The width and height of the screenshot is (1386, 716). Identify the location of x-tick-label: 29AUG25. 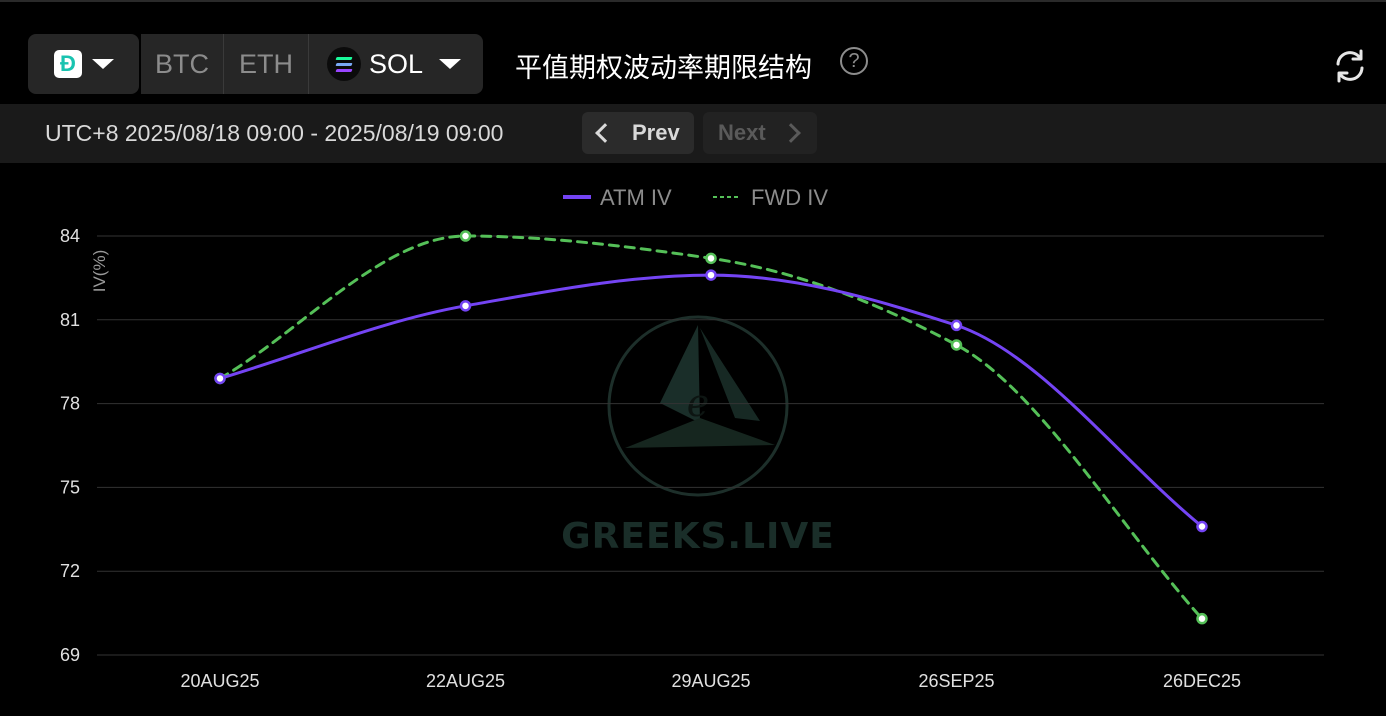
(710, 681).